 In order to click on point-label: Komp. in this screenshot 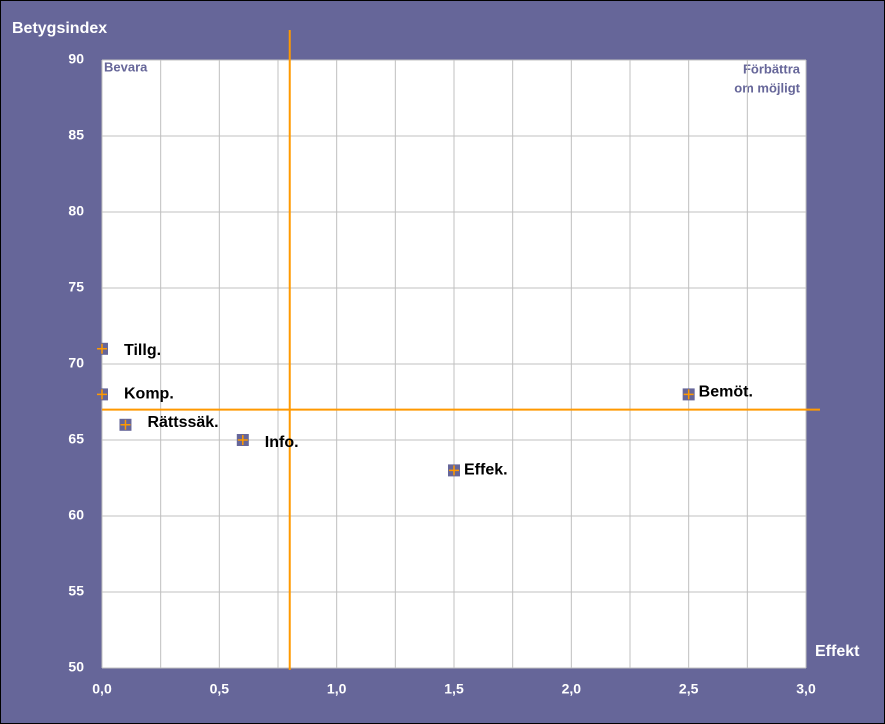, I will do `click(149, 394)`.